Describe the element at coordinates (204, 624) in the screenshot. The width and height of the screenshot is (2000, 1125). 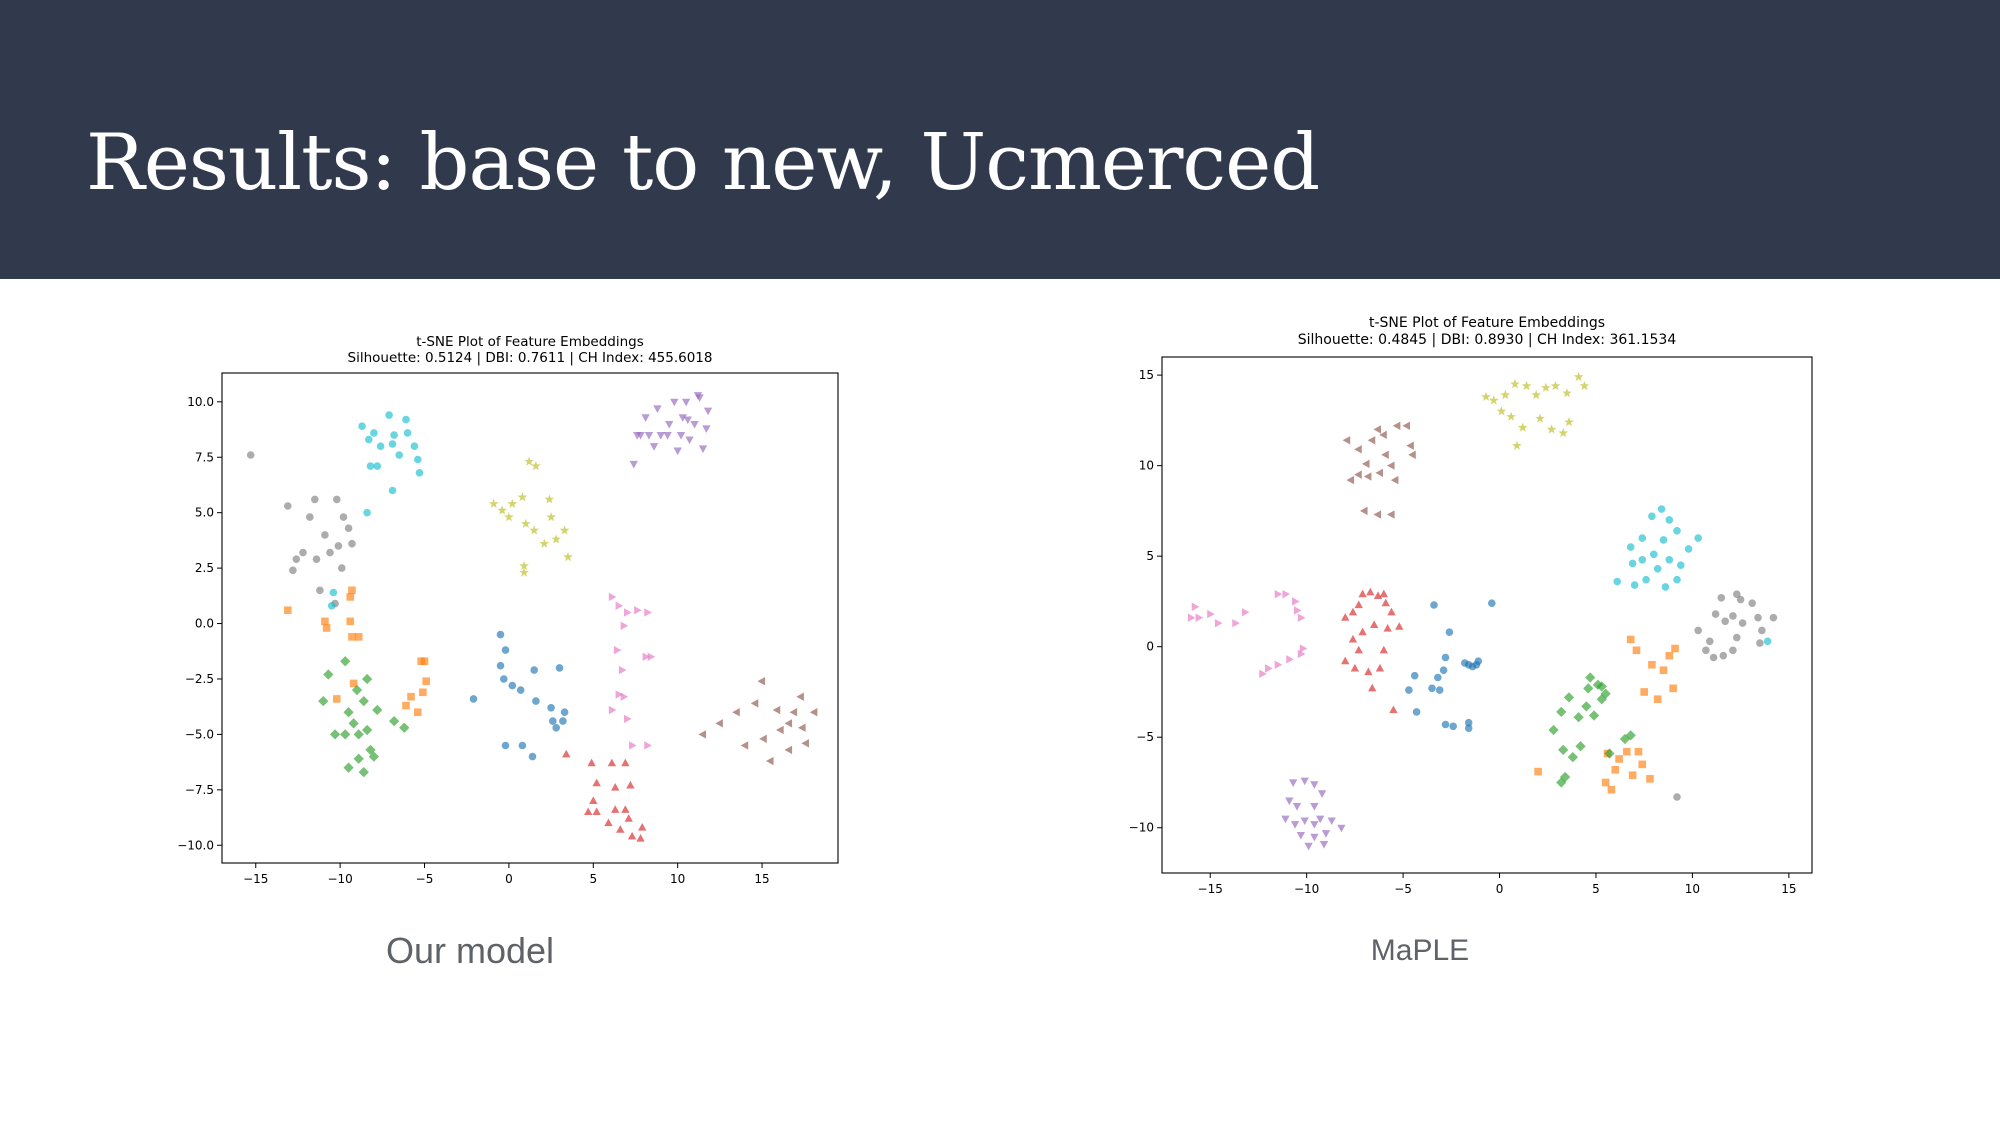
I see `y-tick-label: 0.0` at that location.